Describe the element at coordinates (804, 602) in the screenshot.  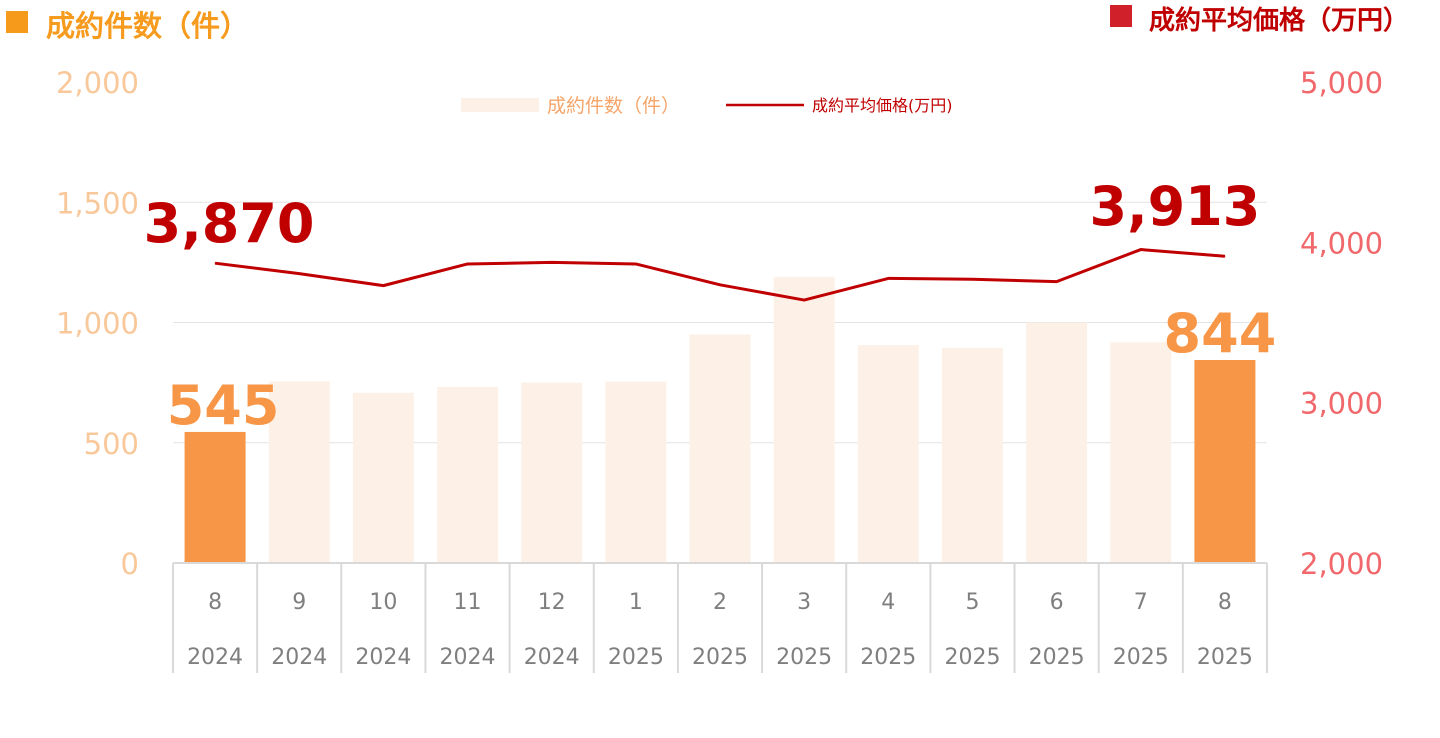
I see `category-month-label: 3` at that location.